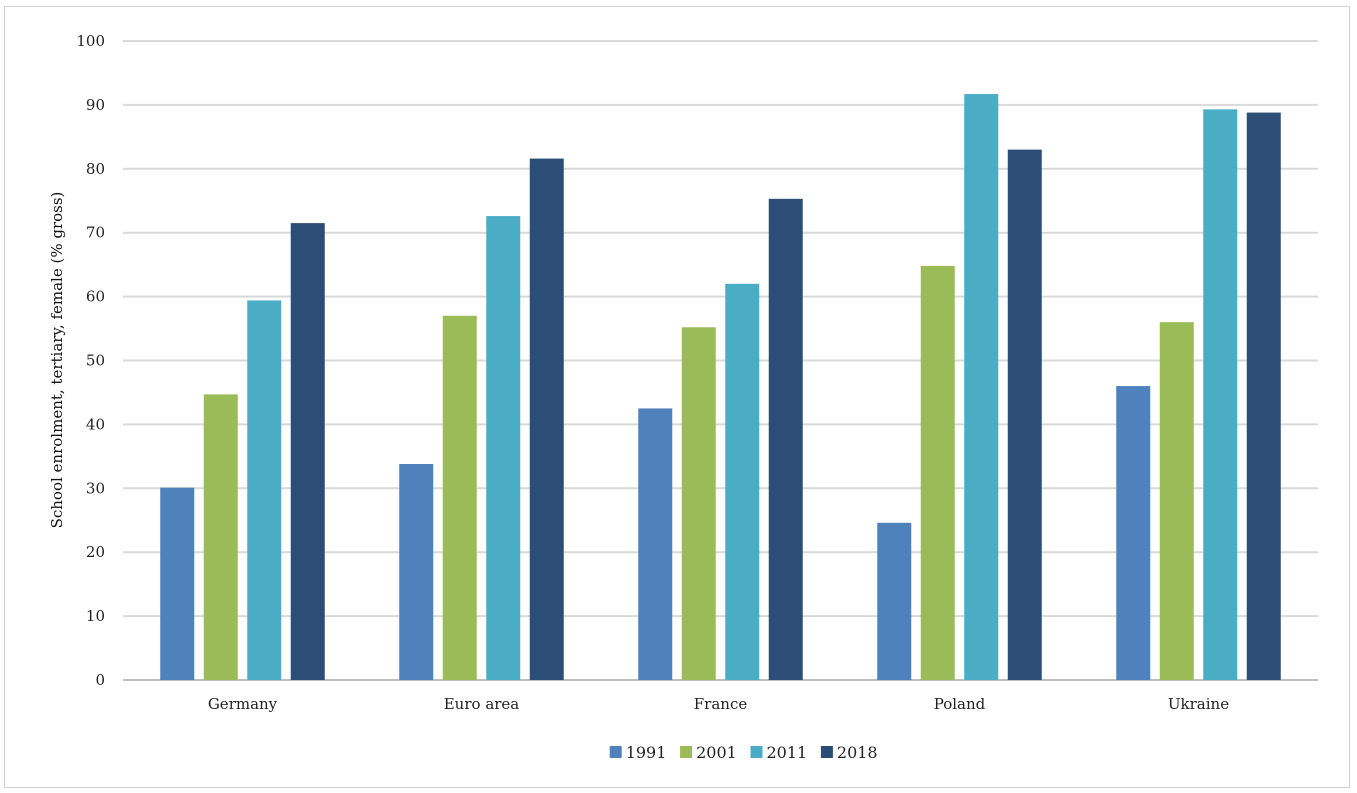 Image resolution: width=1357 pixels, height=793 pixels. What do you see at coordinates (686, 752) in the screenshot?
I see `legend-swatch-2001` at bounding box center [686, 752].